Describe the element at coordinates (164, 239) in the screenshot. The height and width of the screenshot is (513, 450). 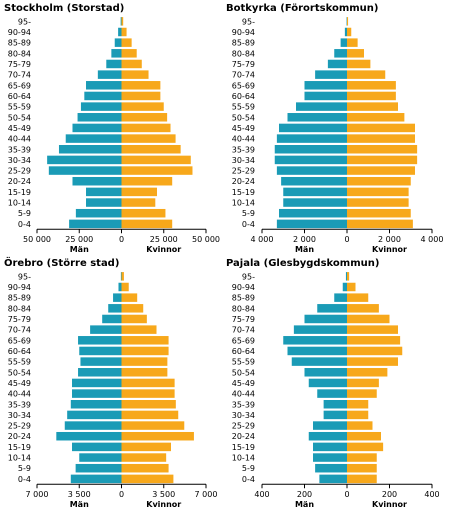
I see `x-tick-label: 25 000` at that location.